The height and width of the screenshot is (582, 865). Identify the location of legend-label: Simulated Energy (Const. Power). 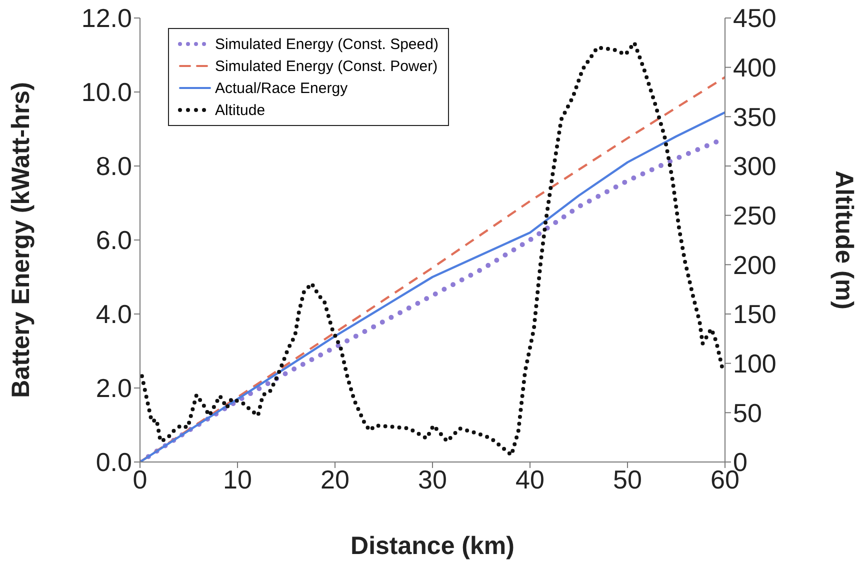
(326, 66).